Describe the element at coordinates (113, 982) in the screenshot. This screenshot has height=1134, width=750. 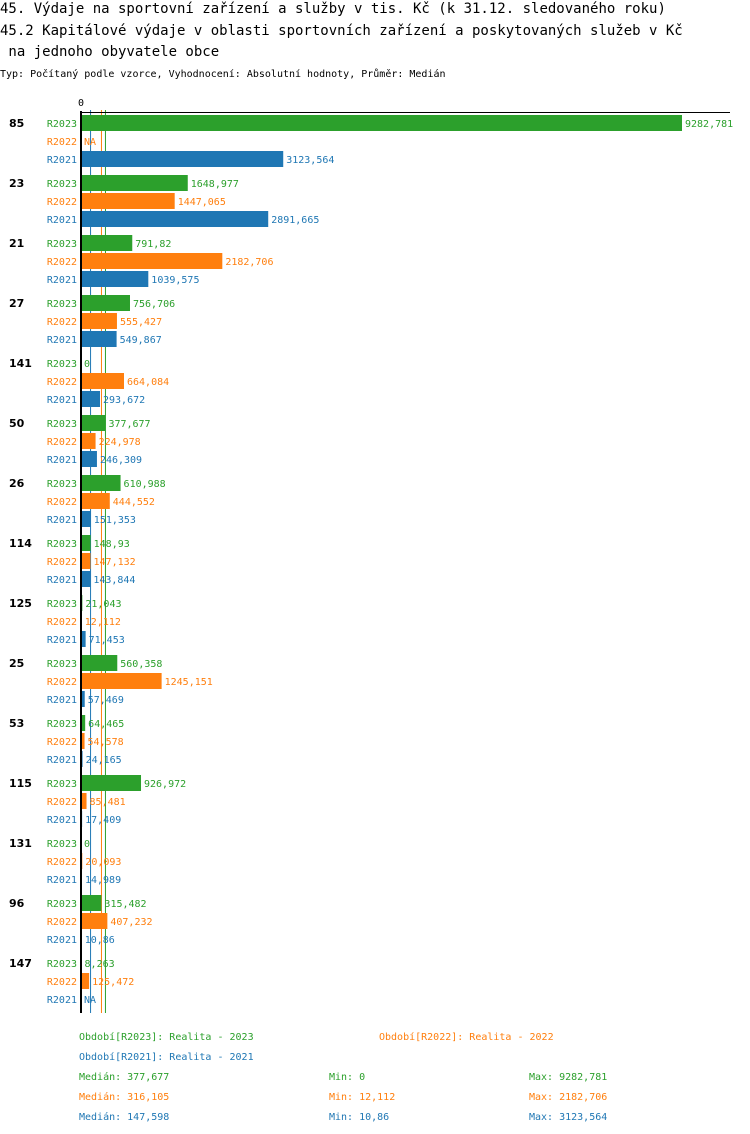
I see `value-label: 125,472` at that location.